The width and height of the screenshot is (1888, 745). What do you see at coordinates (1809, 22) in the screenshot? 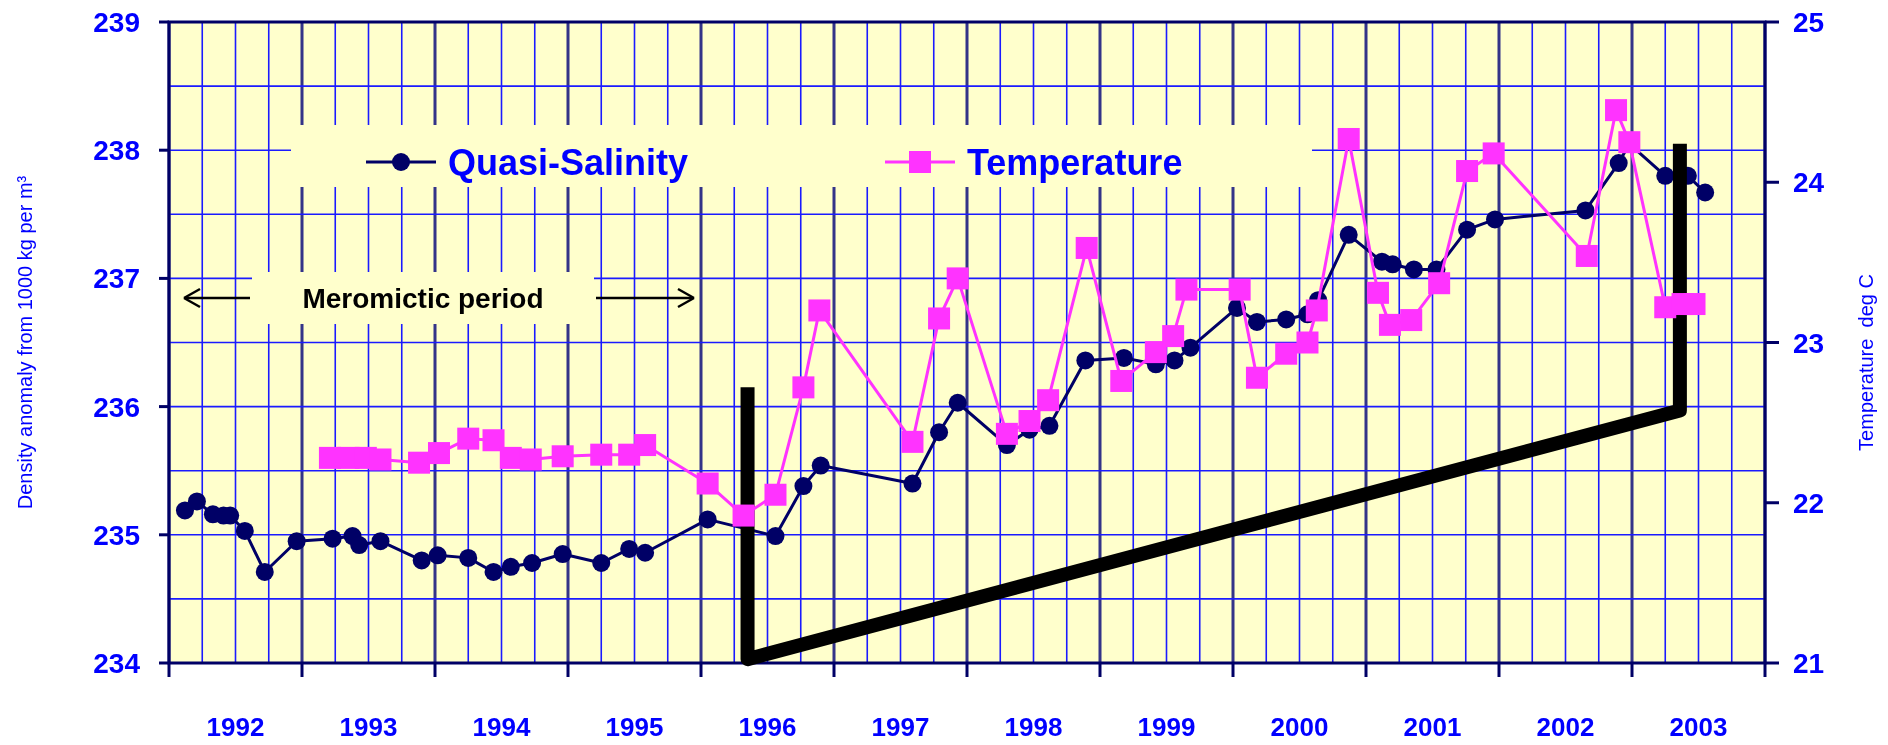
I see `y2-tick-label: 25` at bounding box center [1809, 22].